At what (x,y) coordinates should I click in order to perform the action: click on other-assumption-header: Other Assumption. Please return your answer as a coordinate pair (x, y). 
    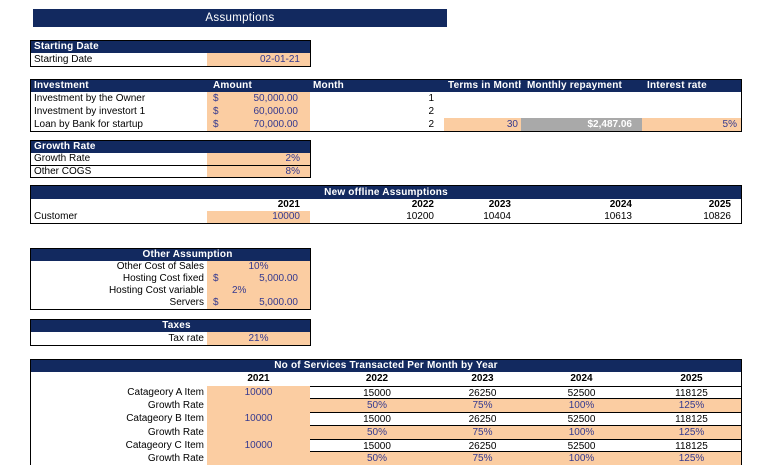
    Looking at the image, I should click on (170, 255).